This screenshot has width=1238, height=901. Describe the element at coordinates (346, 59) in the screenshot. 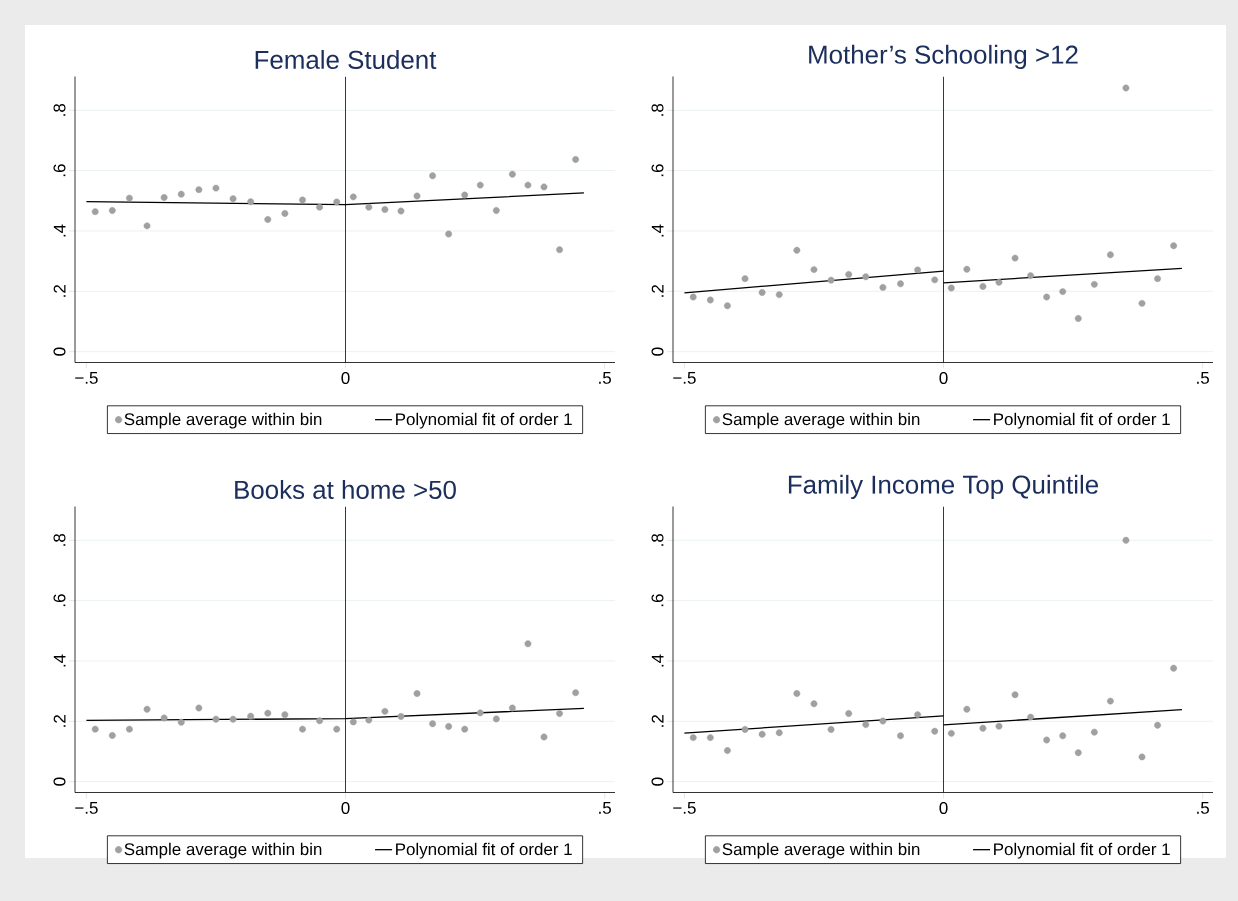

I see `chart-title: Female Student` at that location.